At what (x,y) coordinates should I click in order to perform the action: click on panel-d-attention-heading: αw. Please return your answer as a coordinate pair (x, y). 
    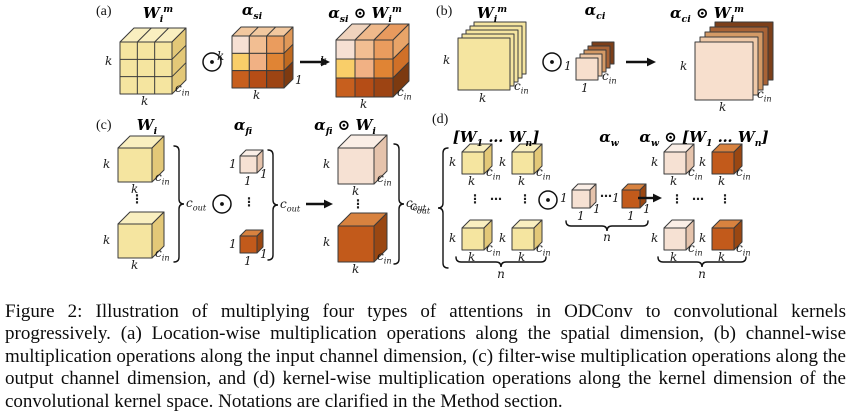
    Looking at the image, I should click on (609, 138).